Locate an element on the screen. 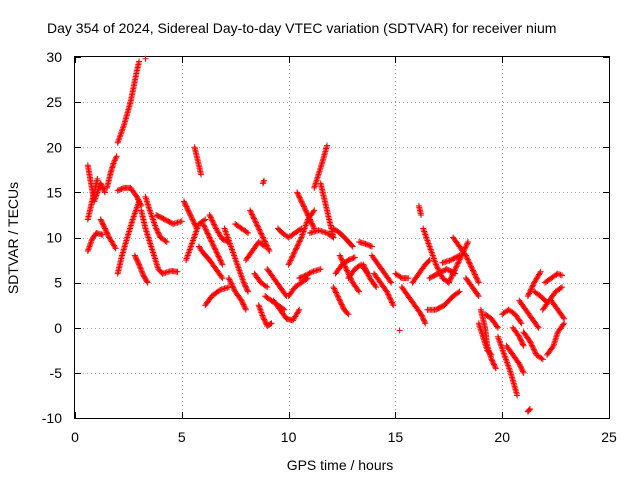  series-s7 is located at coordinates (145, 58).